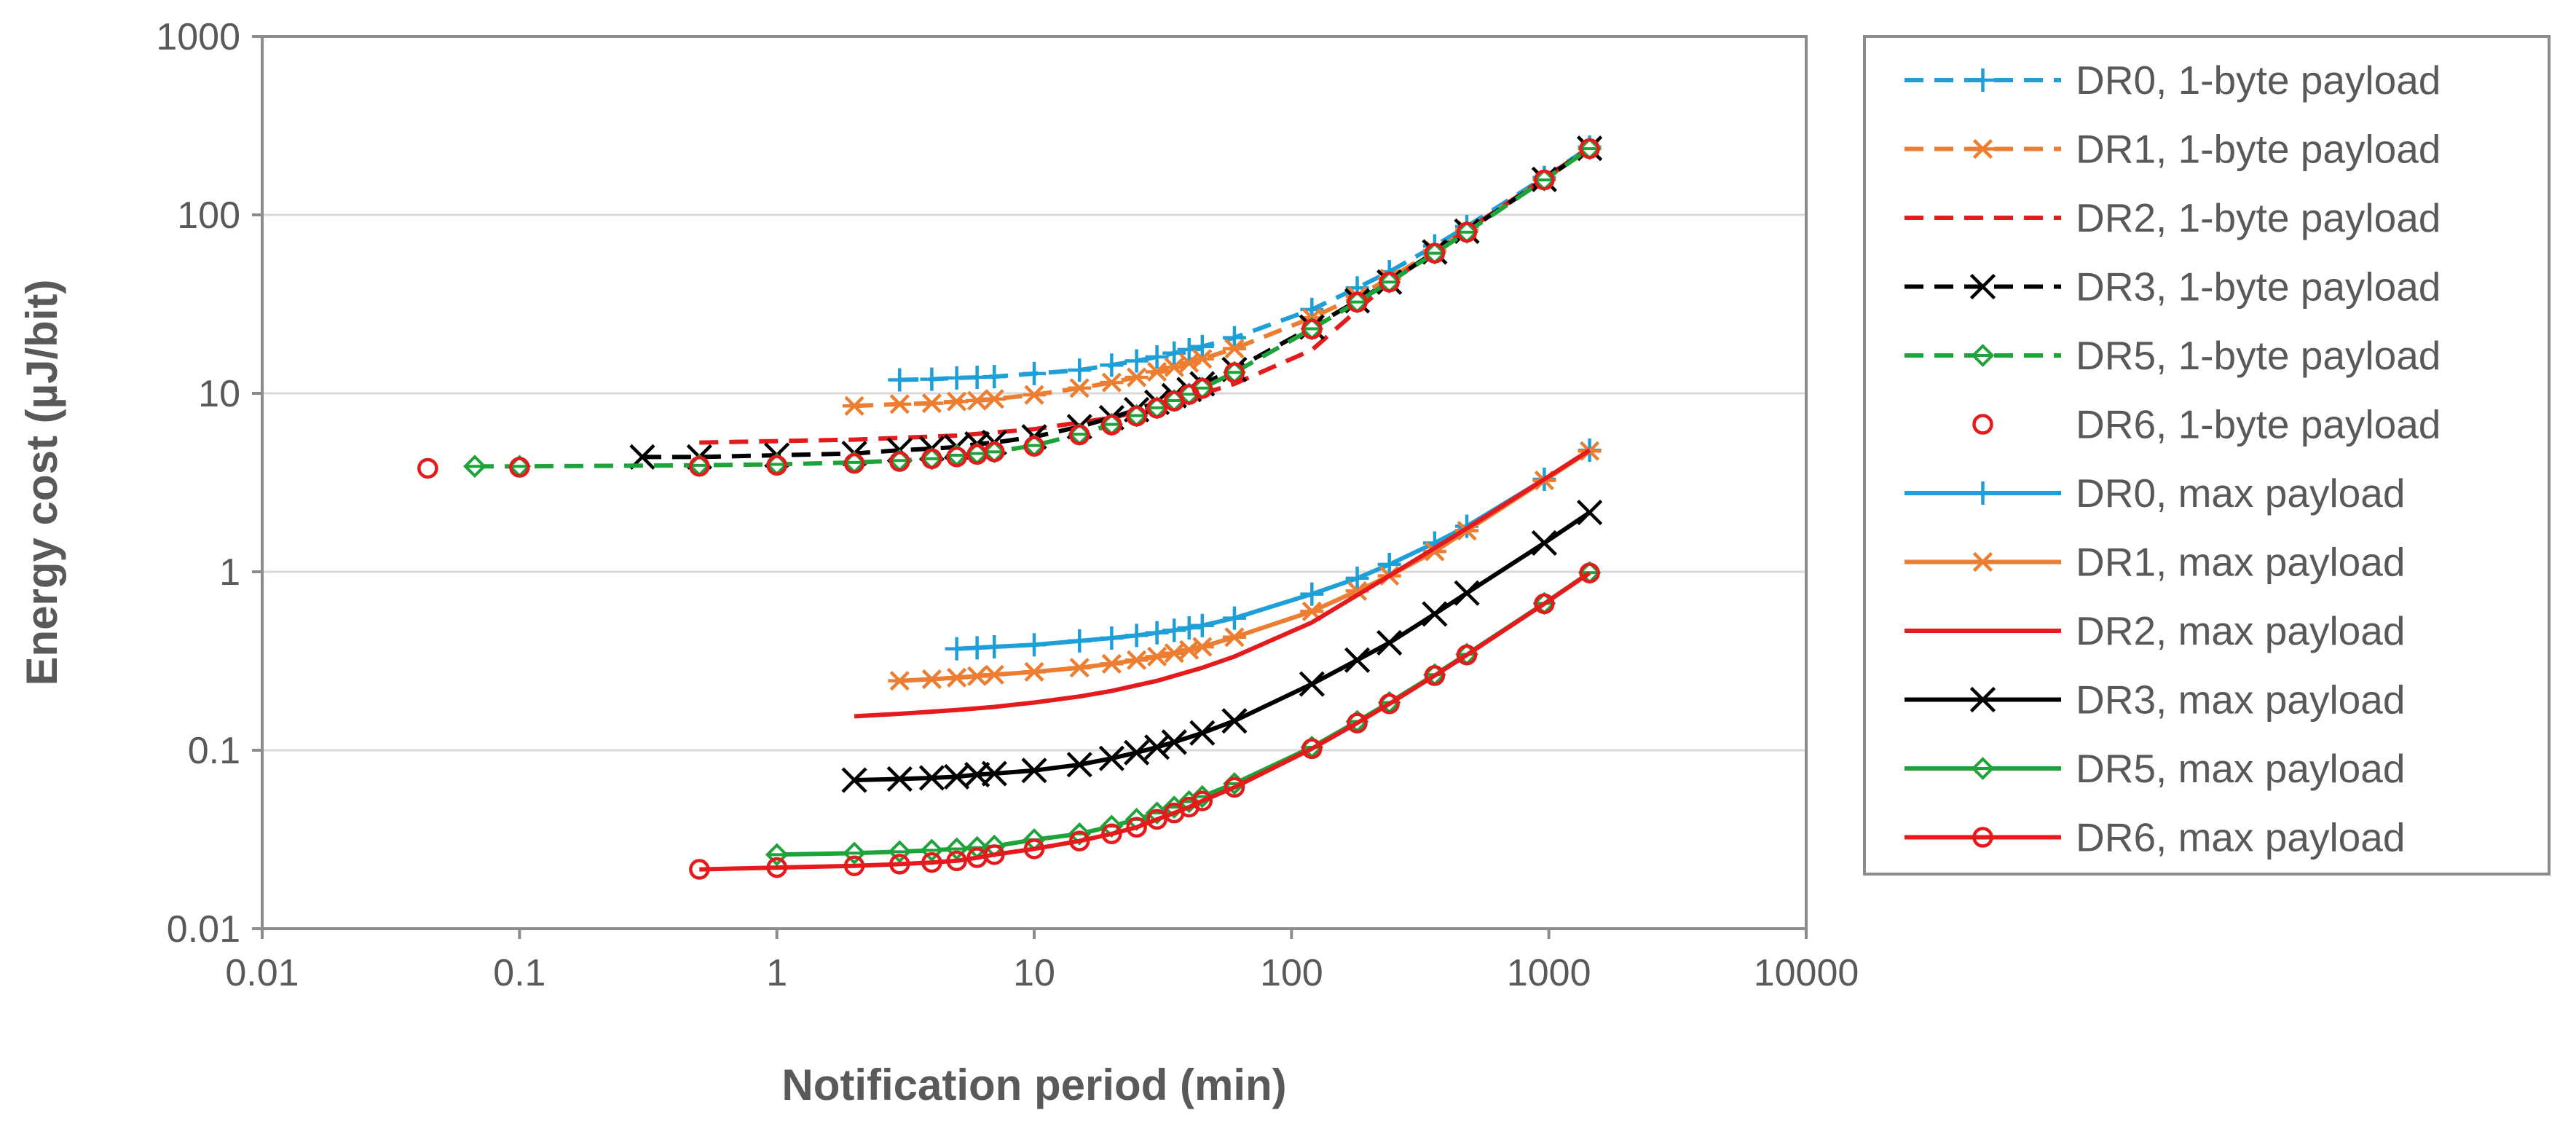 The image size is (2576, 1129). I want to click on y-tick-label: 10, so click(219, 394).